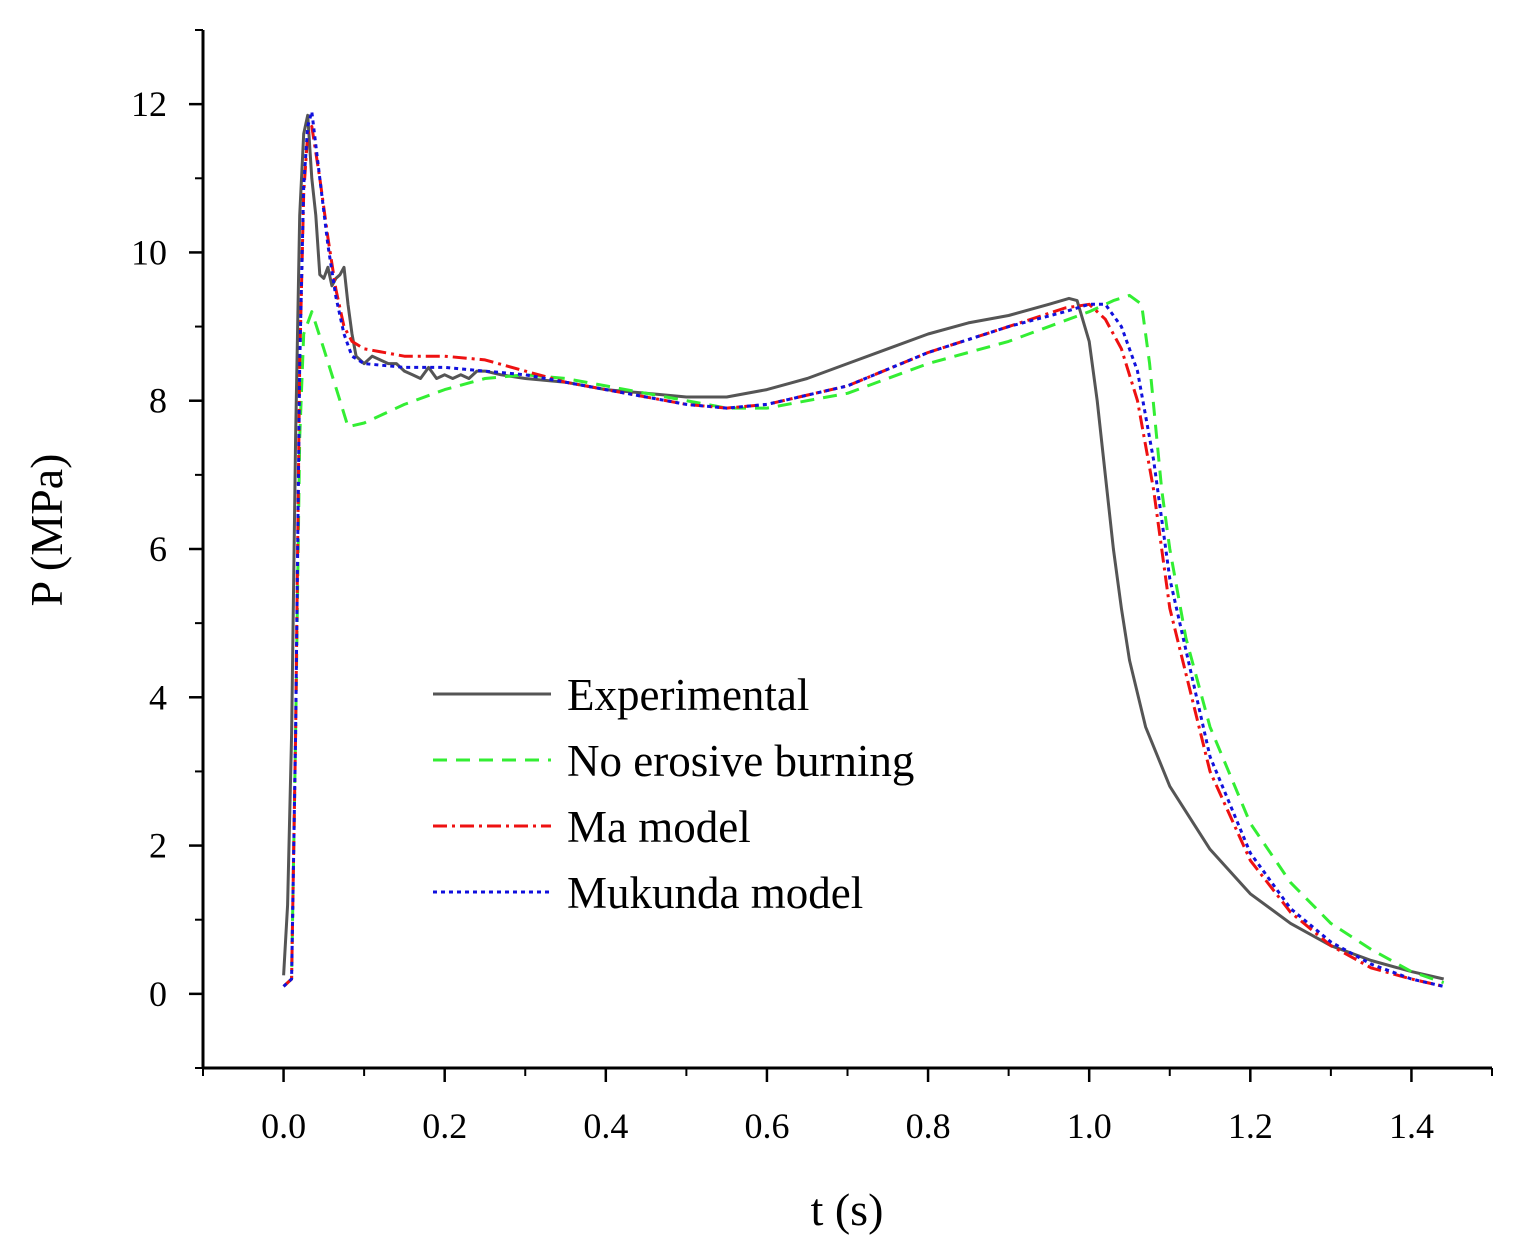 The width and height of the screenshot is (1516, 1250). Describe the element at coordinates (715, 893) in the screenshot. I see `legend-label-mukunda-model: Mukunda model` at that location.